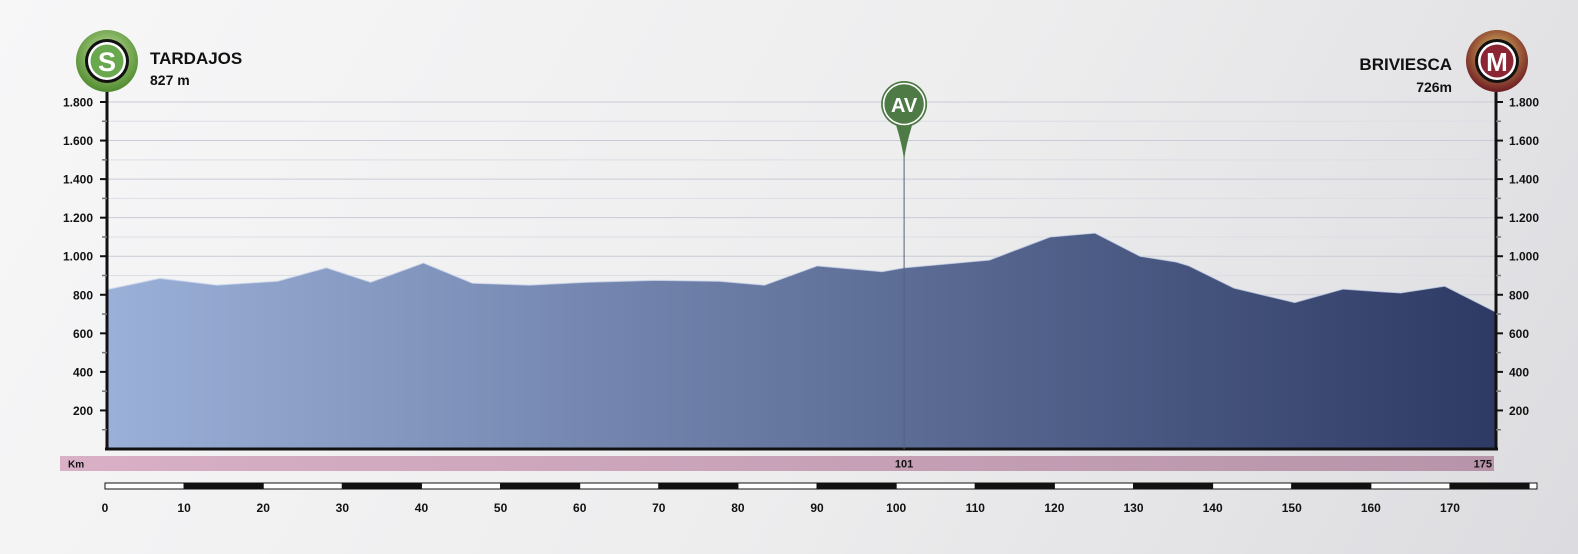 This screenshot has width=1578, height=554. I want to click on sprint-pin-ring, so click(904, 104).